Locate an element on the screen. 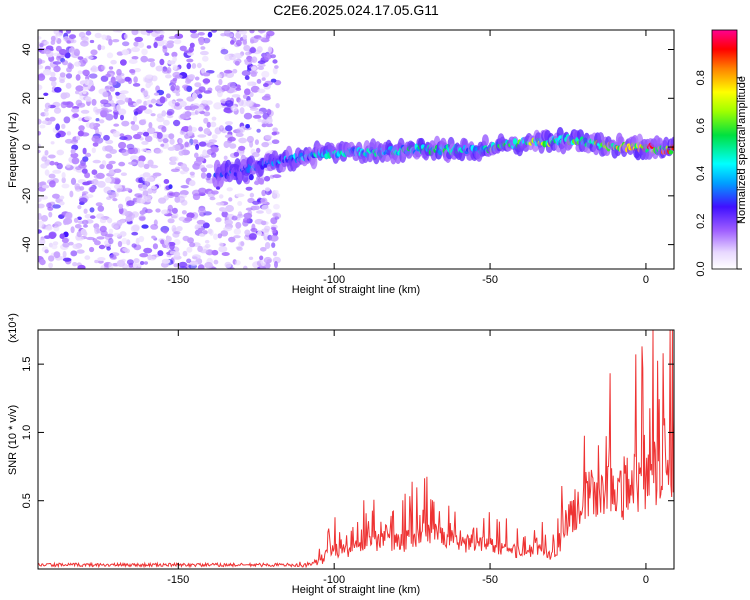  colorbar-tick-label: 0.6 is located at coordinates (701, 125).